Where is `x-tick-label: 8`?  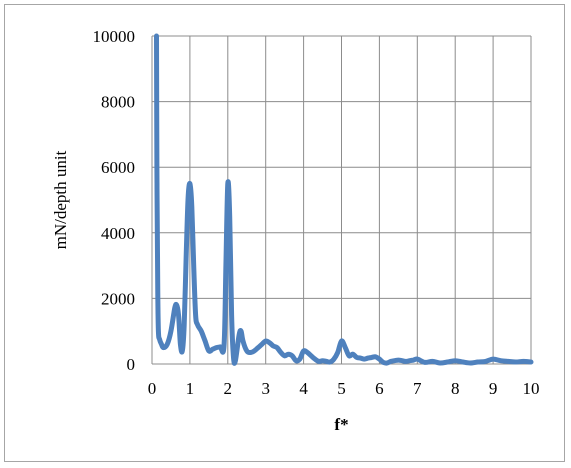 x-tick-label: 8 is located at coordinates (455, 388).